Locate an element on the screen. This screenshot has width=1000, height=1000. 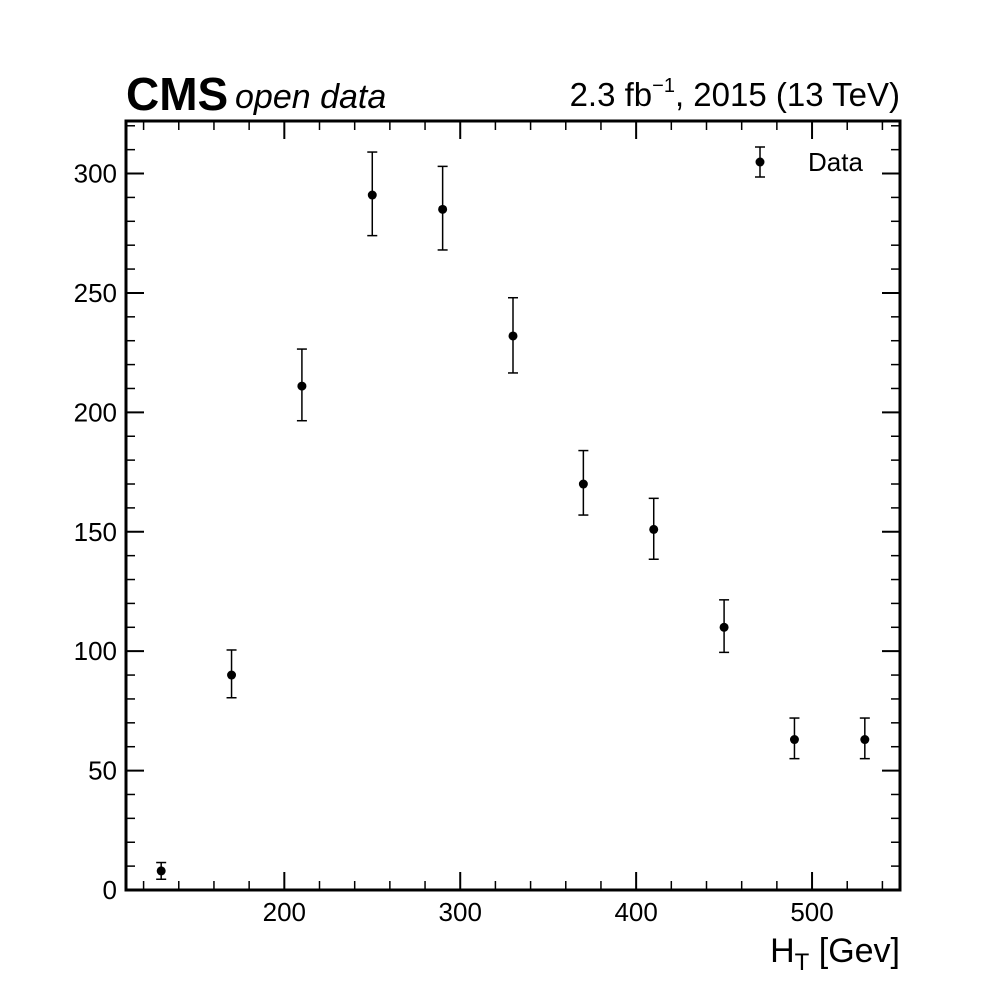
y-tick-label: 0 is located at coordinates (110, 890).